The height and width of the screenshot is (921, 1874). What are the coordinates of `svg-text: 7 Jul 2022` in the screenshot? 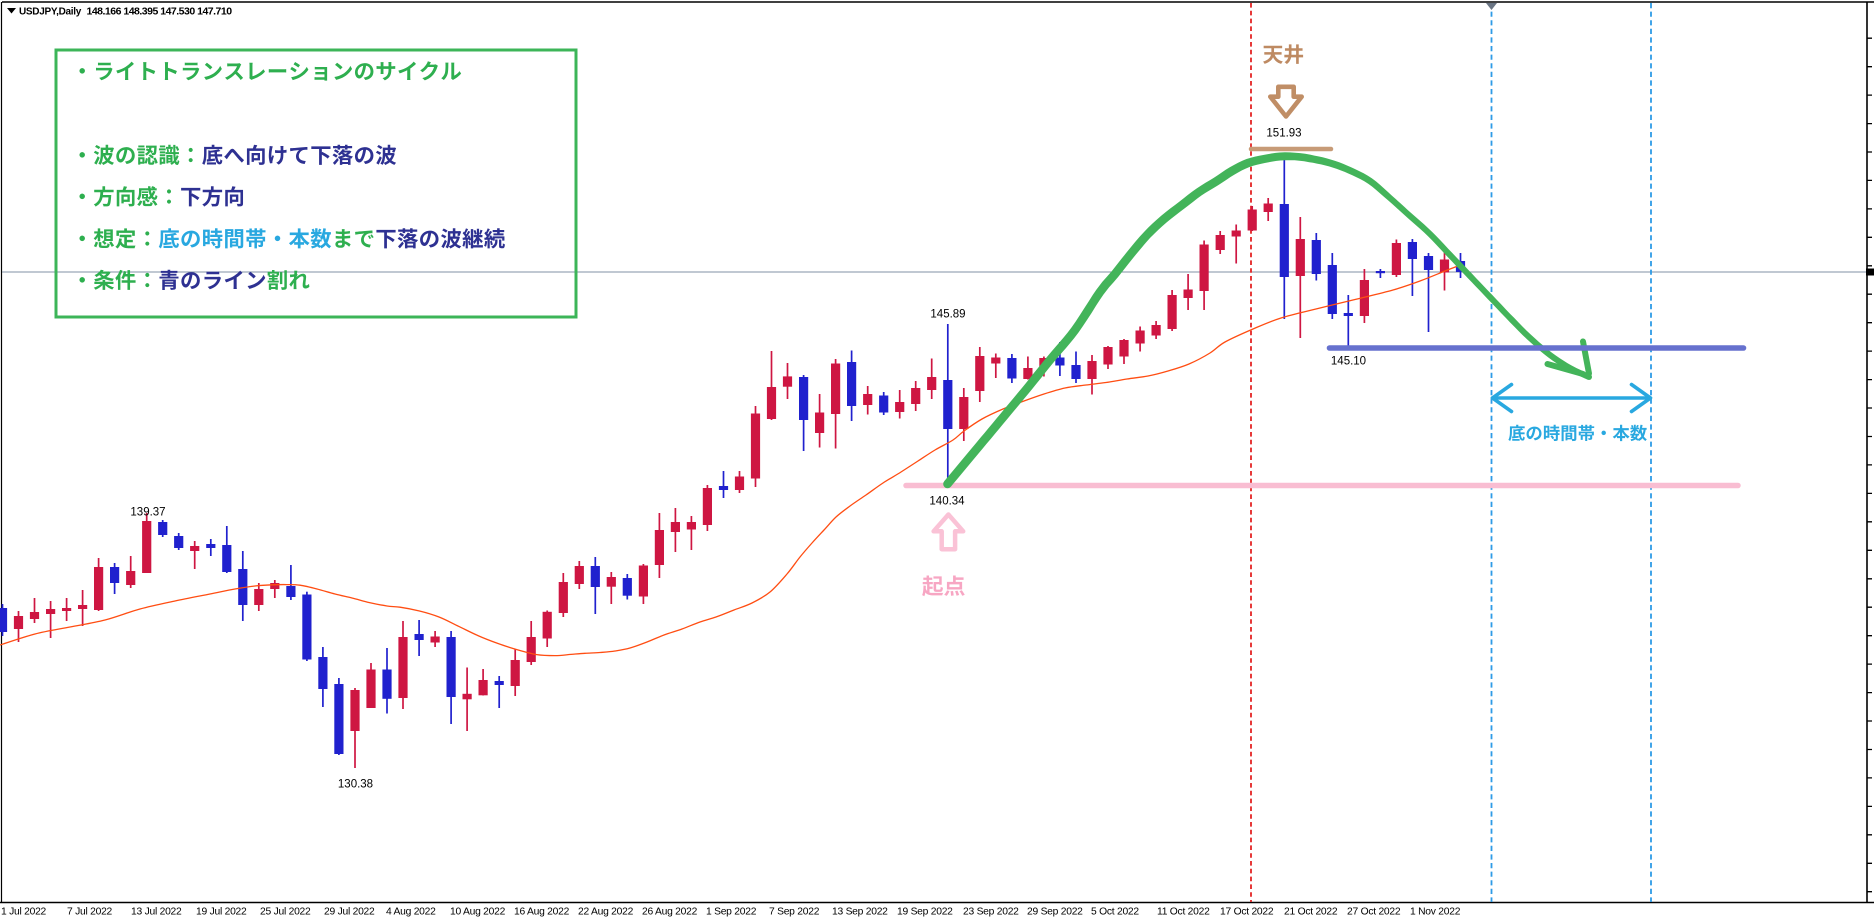 It's located at (90, 912).